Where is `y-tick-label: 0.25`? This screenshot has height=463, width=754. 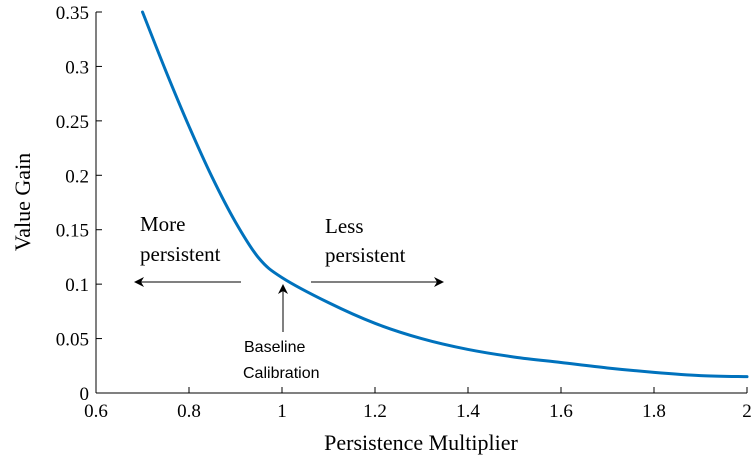 y-tick-label: 0.25 is located at coordinates (72, 122).